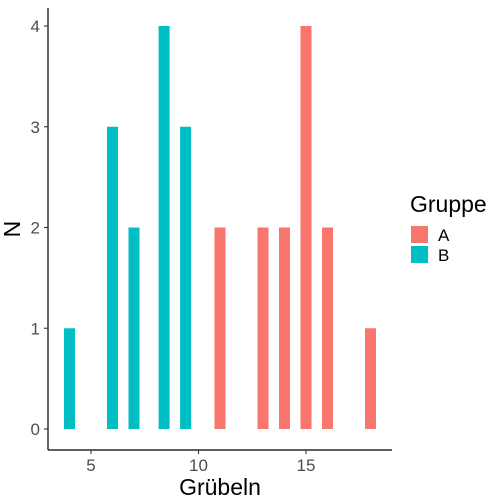 This screenshot has width=504, height=504. Describe the element at coordinates (444, 235) in the screenshot. I see `legend-label-A: A` at that location.